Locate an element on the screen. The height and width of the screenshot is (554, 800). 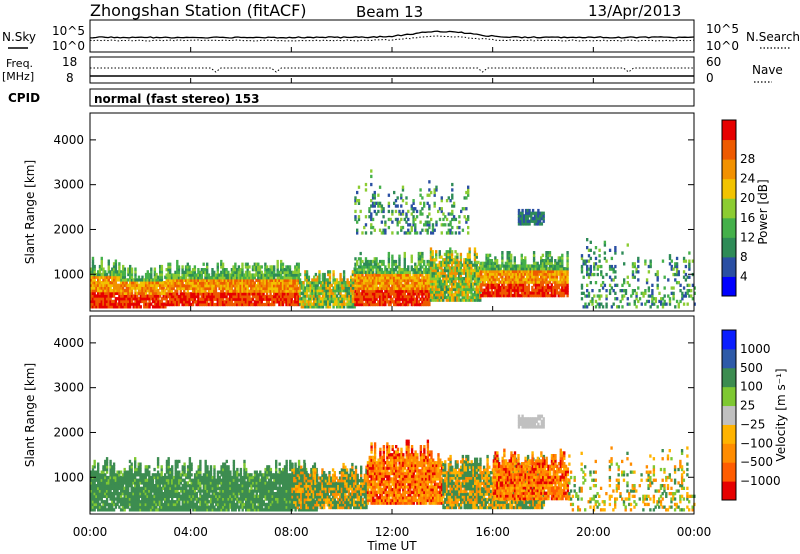
colorbar-tick-label: 24 is located at coordinates (747, 179).